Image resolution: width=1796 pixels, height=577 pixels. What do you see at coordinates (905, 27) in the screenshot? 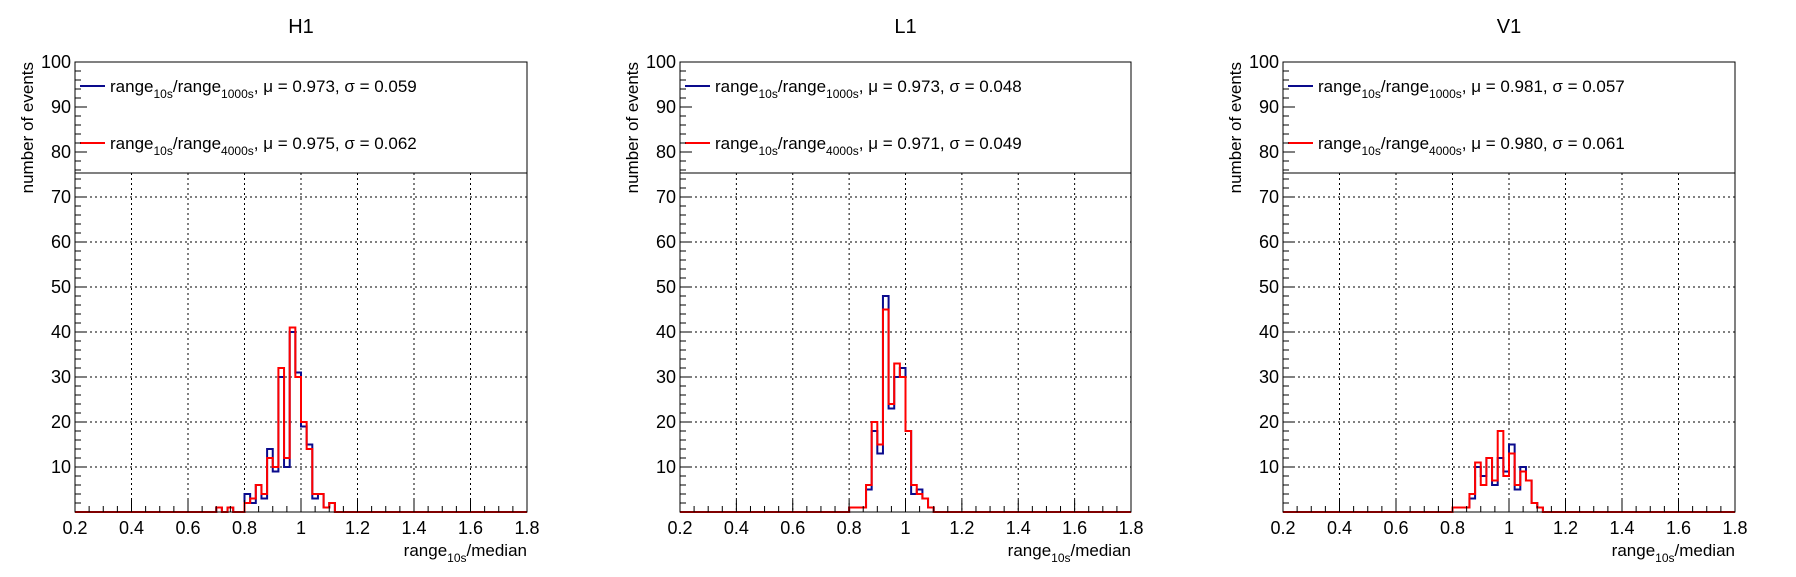
I see `panel-title: L1` at bounding box center [905, 27].